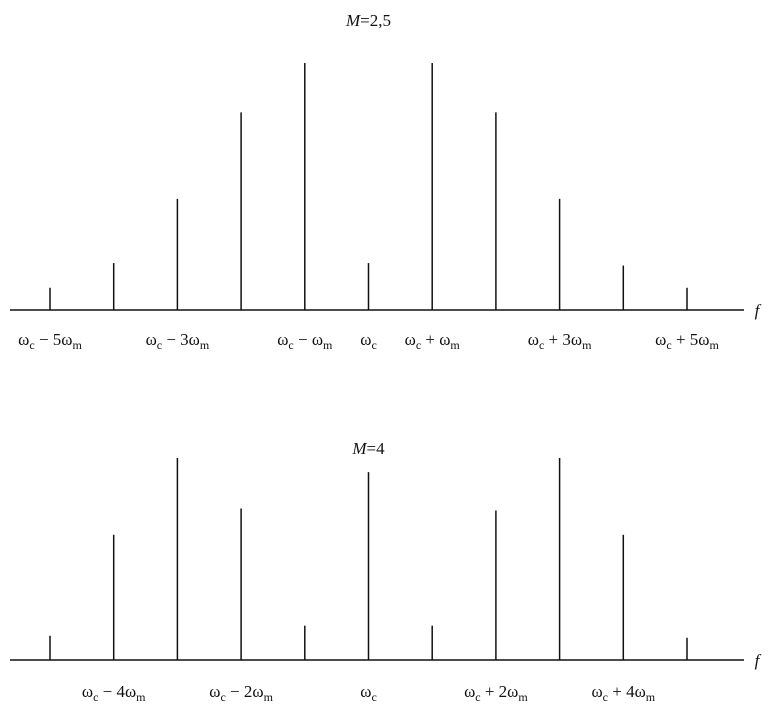 The width and height of the screenshot is (768, 704). I want to click on tick-label: ωc − 4ωm, so click(114, 693).